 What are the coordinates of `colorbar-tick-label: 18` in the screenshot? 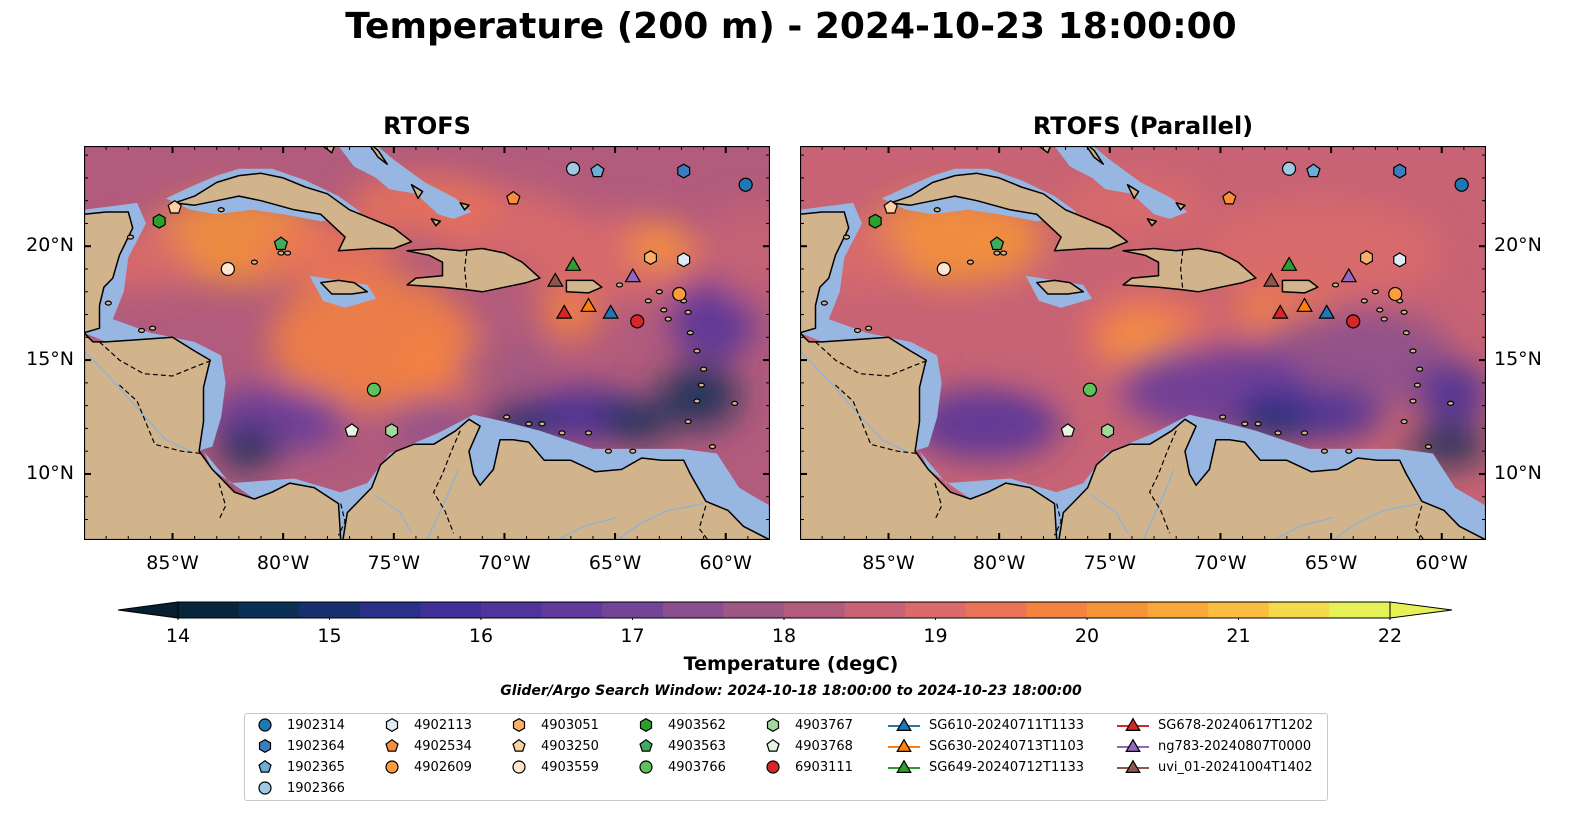 It's located at (784, 636).